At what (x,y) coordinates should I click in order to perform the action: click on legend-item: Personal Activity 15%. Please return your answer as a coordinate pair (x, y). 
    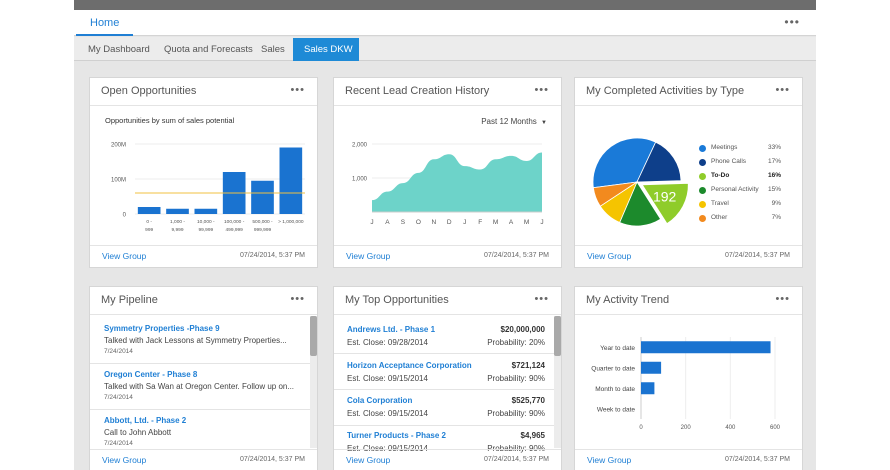
    Looking at the image, I should click on (740, 191).